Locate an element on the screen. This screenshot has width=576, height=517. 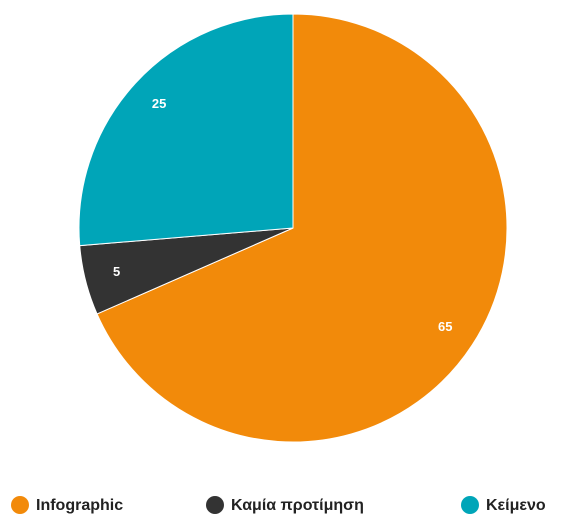
legend-label: Infographic is located at coordinates (79, 505).